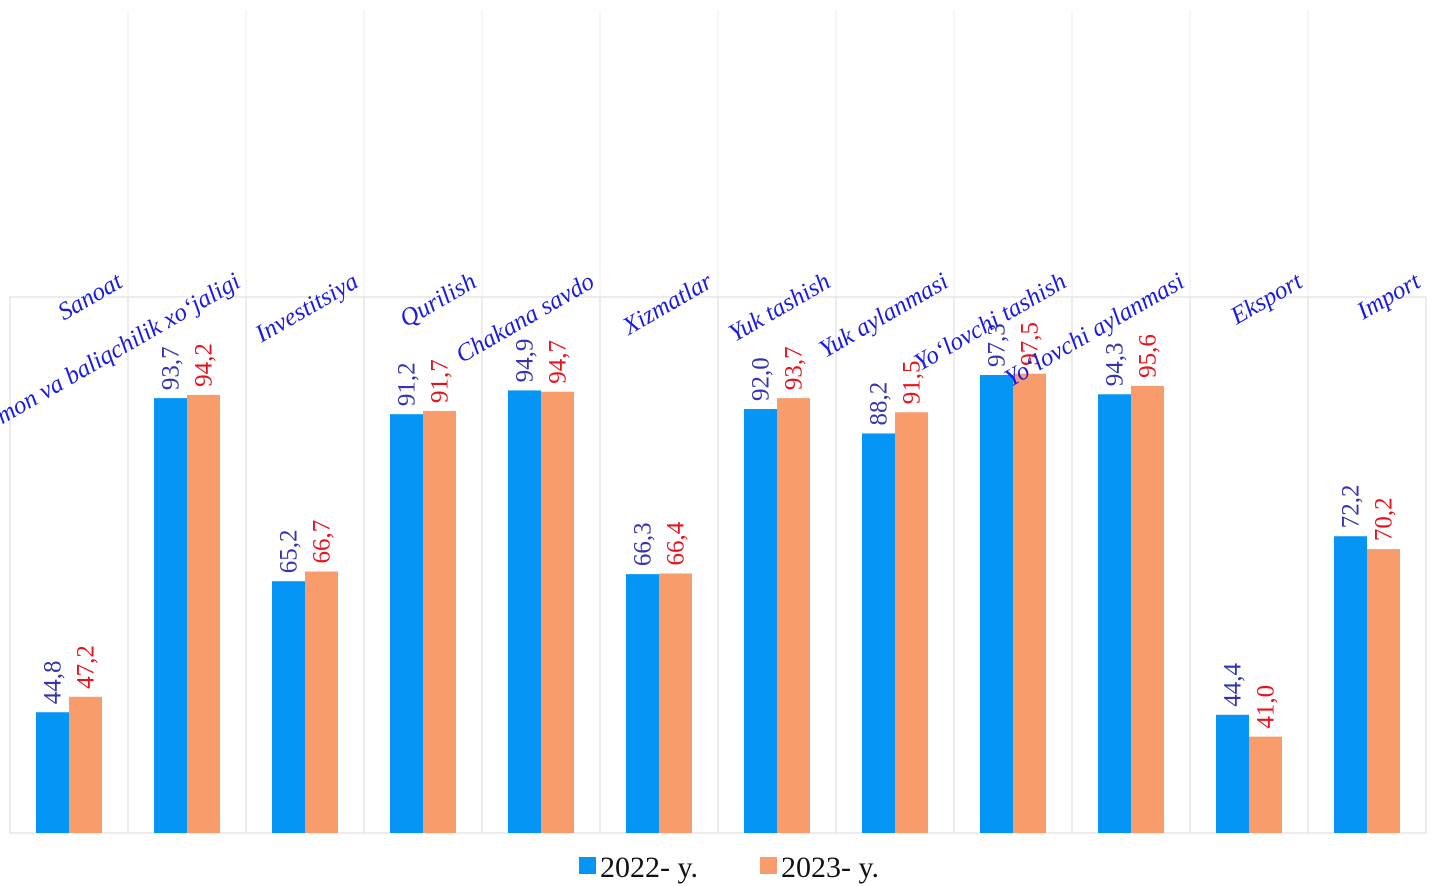  What do you see at coordinates (1233, 685) in the screenshot?
I see `data-label-2022-10: 44,4` at bounding box center [1233, 685].